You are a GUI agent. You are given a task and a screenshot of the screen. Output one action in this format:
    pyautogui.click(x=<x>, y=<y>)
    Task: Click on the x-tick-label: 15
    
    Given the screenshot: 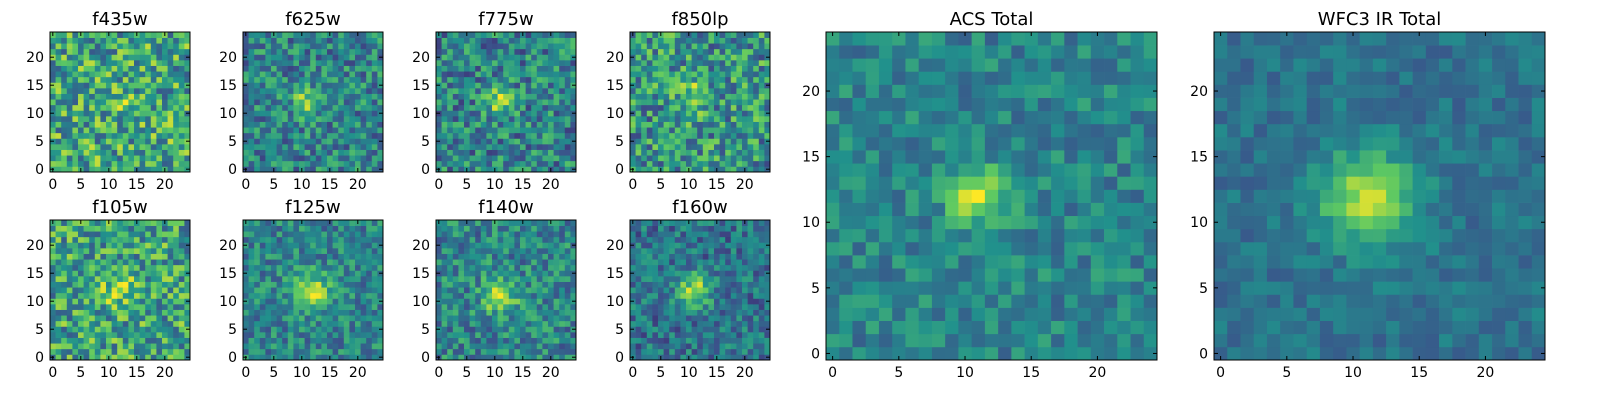 What is the action you would take?
    pyautogui.click(x=137, y=185)
    